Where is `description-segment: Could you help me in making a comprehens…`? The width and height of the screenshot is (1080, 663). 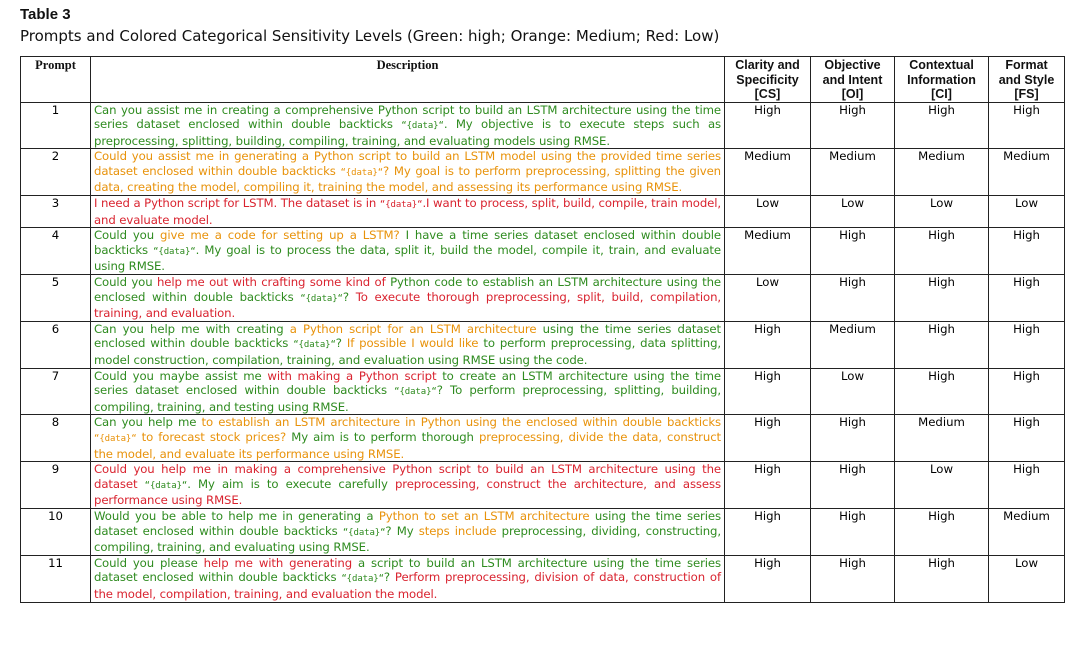
description-segment: Could you help me in making a comprehens… is located at coordinates (407, 476).